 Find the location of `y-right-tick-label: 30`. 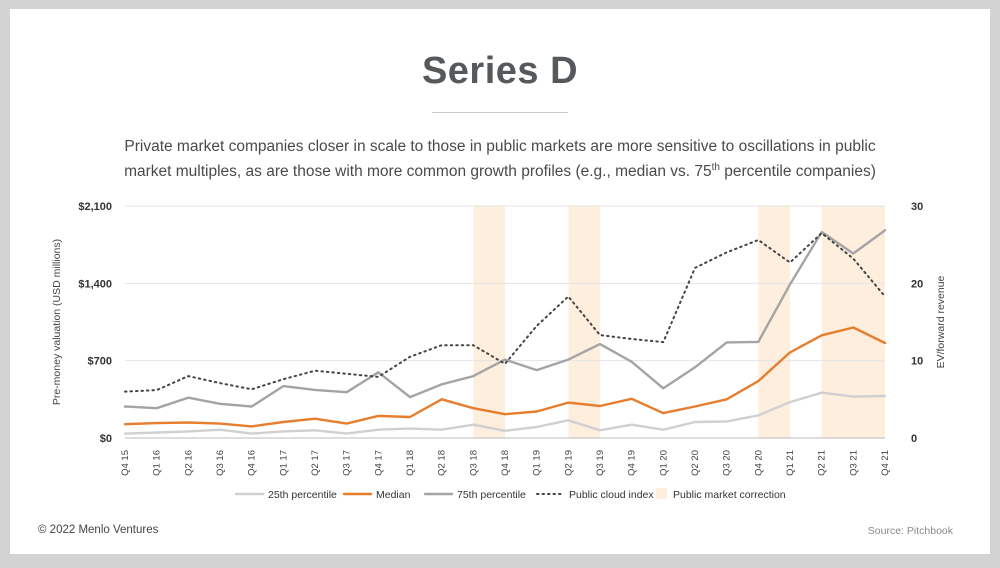

y-right-tick-label: 30 is located at coordinates (917, 207).